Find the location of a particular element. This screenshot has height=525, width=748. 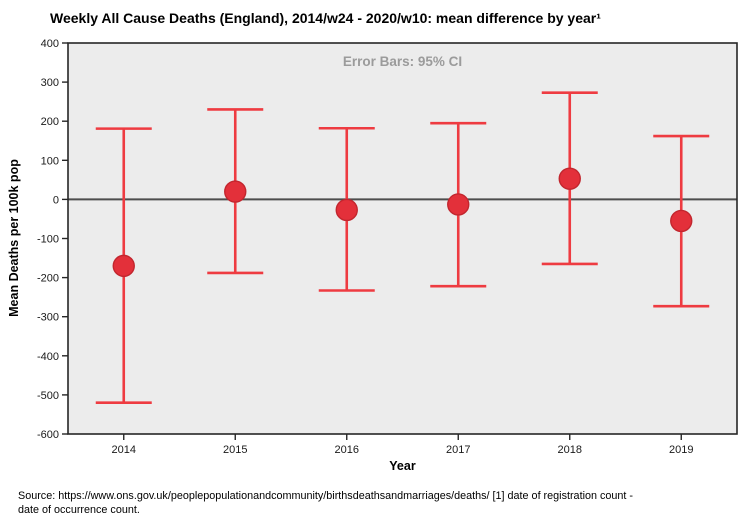

x-tick-label: 2015 is located at coordinates (235, 450).